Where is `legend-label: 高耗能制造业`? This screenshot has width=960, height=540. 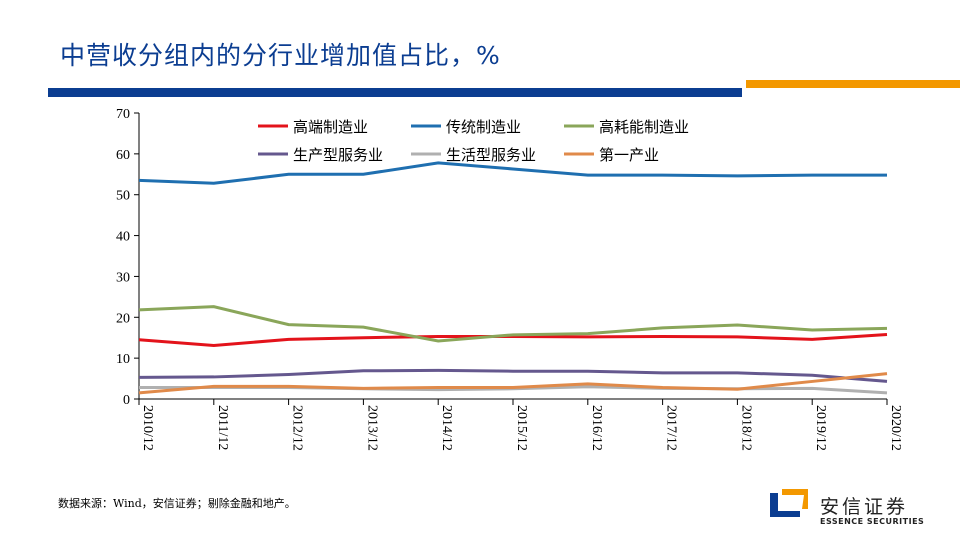
legend-label: 高耗能制造业 is located at coordinates (644, 127).